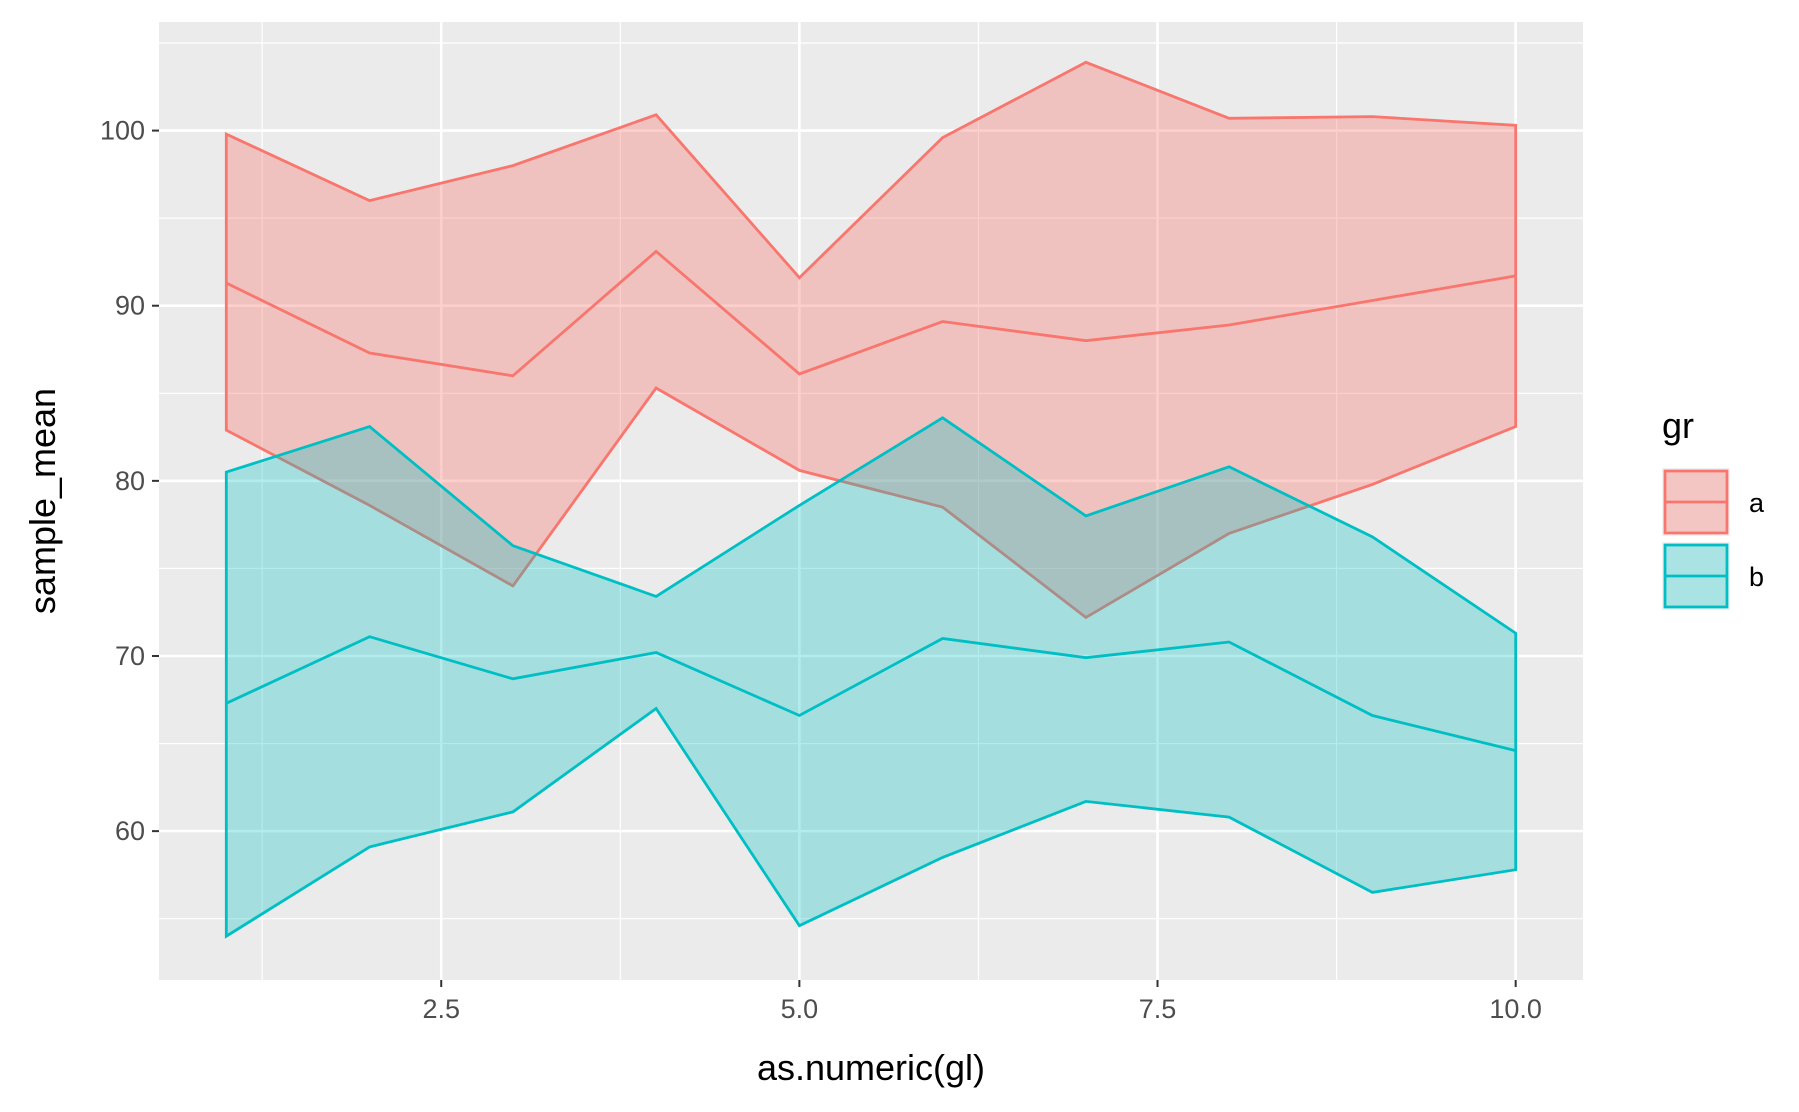 The image size is (1799, 1112). I want to click on y-tick-label: 90, so click(130, 306).